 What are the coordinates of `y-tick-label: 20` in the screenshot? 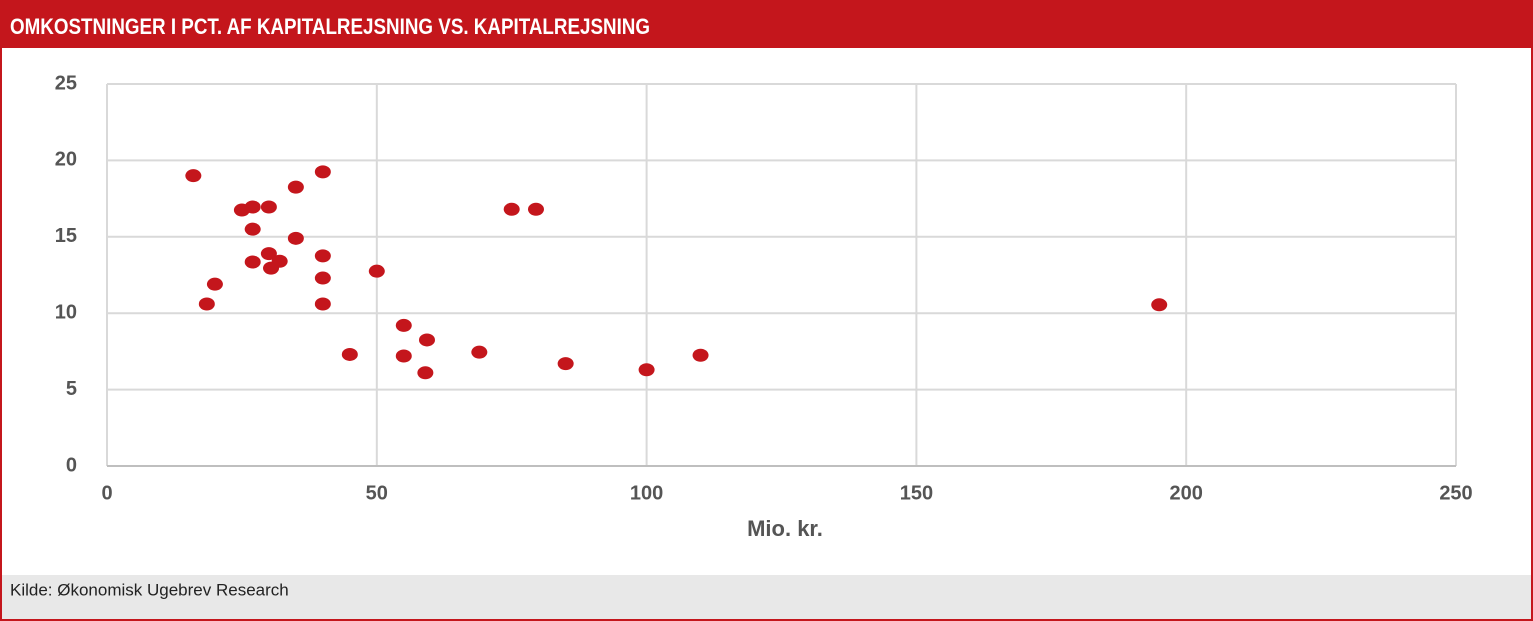 It's located at (66, 160).